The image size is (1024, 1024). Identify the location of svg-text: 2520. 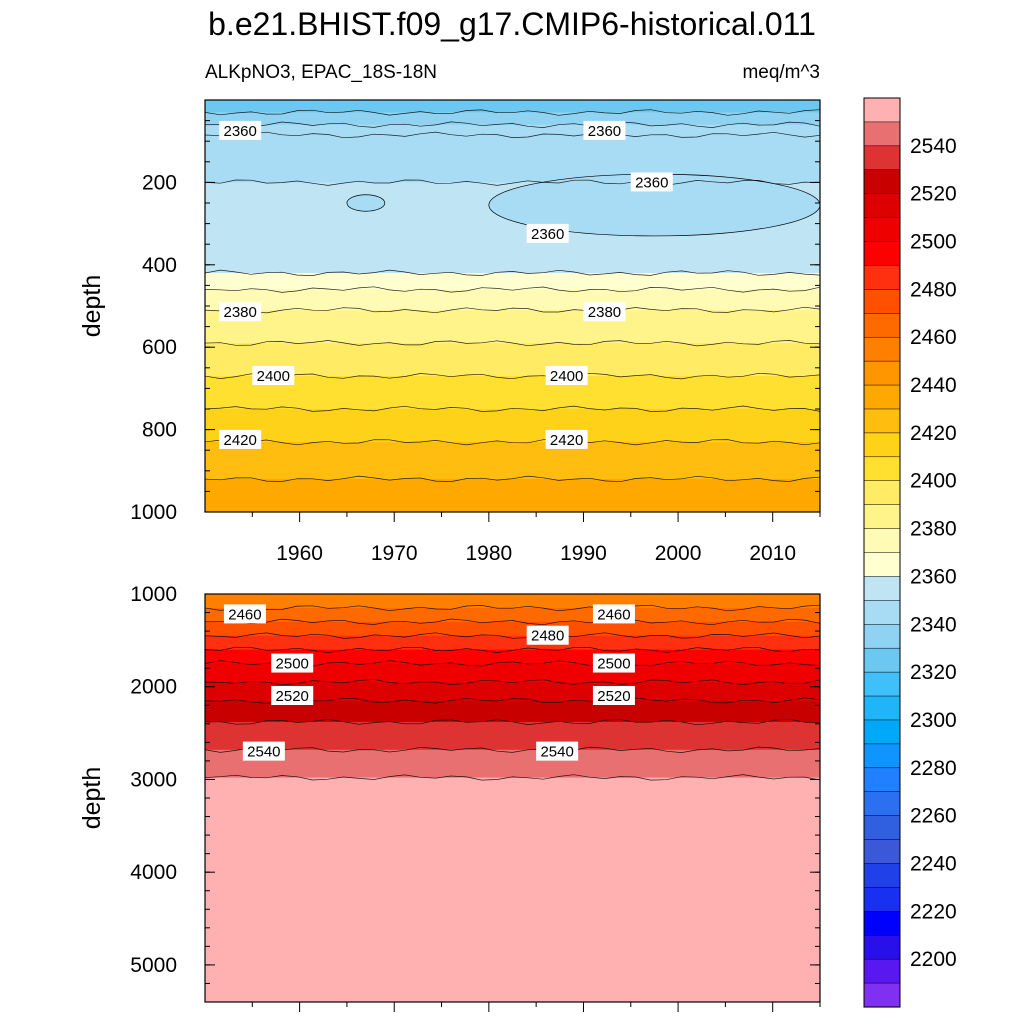
(613, 696).